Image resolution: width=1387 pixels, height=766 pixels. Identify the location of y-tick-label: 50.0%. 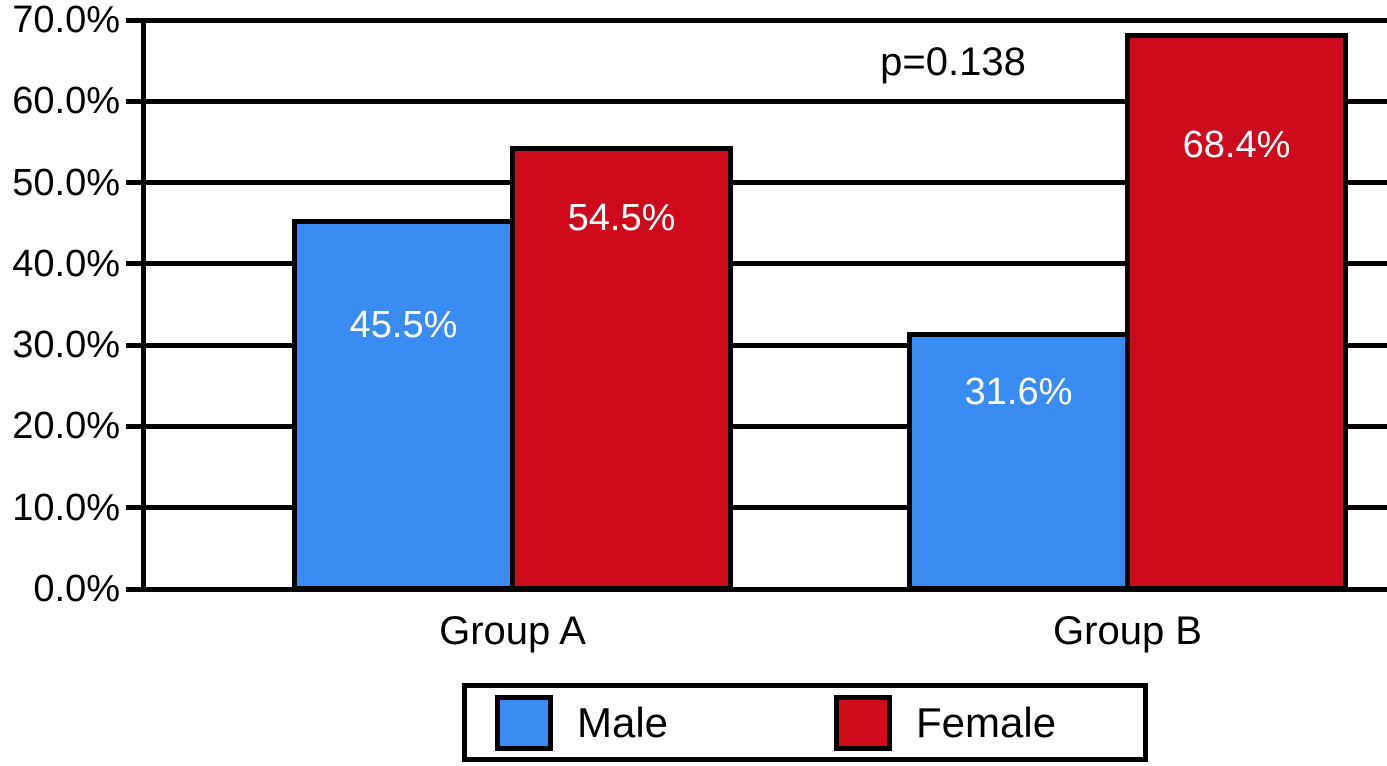
(66, 182).